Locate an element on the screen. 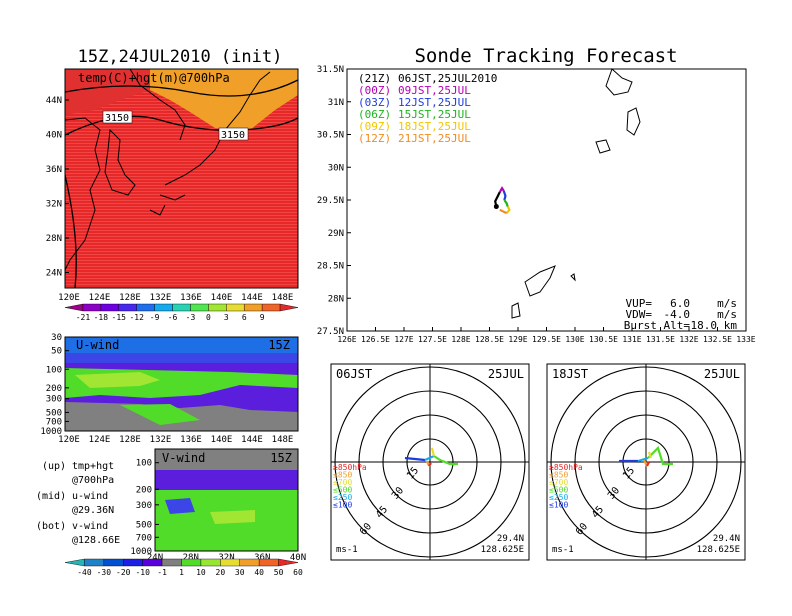  lat-tick-32N: 32N is located at coordinates (54, 205).